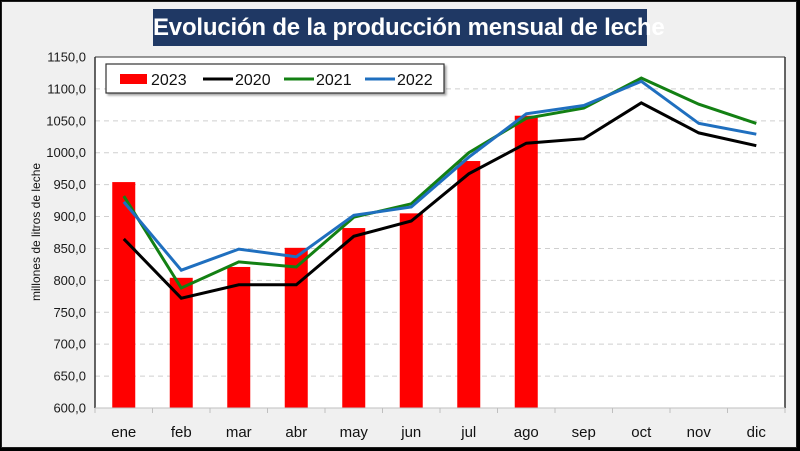 The image size is (800, 451). I want to click on legend-label-2022: 2022, so click(415, 80).